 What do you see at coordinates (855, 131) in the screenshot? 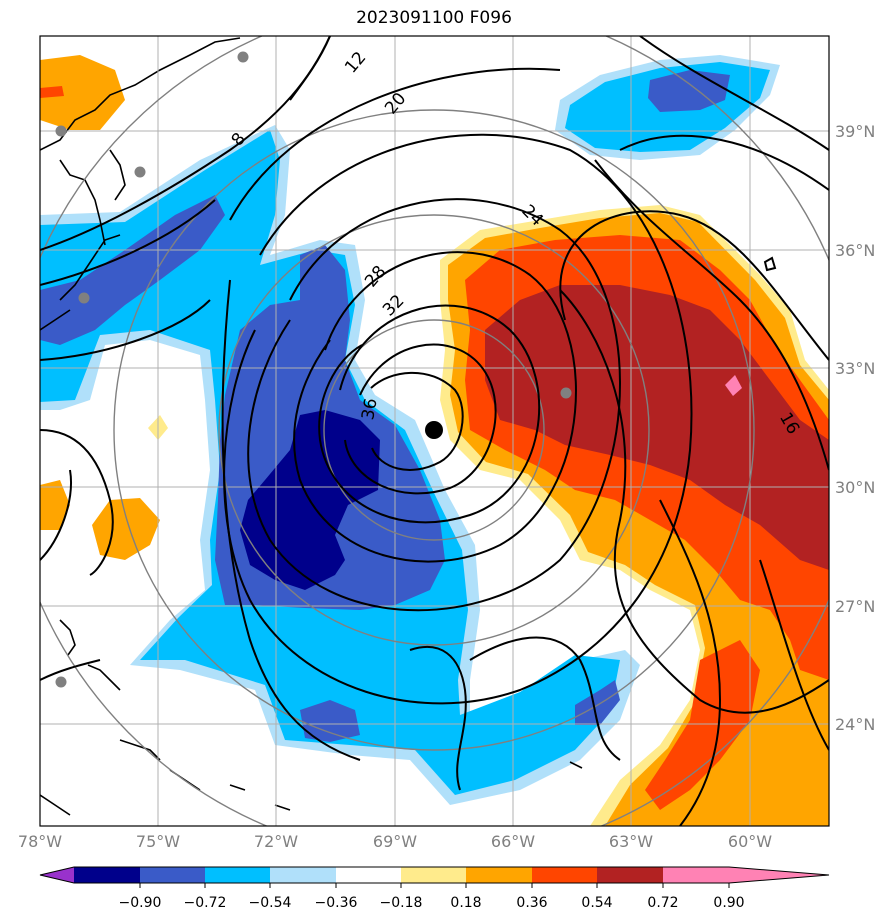
I see `lat-label-39n: 39°N` at bounding box center [855, 131].